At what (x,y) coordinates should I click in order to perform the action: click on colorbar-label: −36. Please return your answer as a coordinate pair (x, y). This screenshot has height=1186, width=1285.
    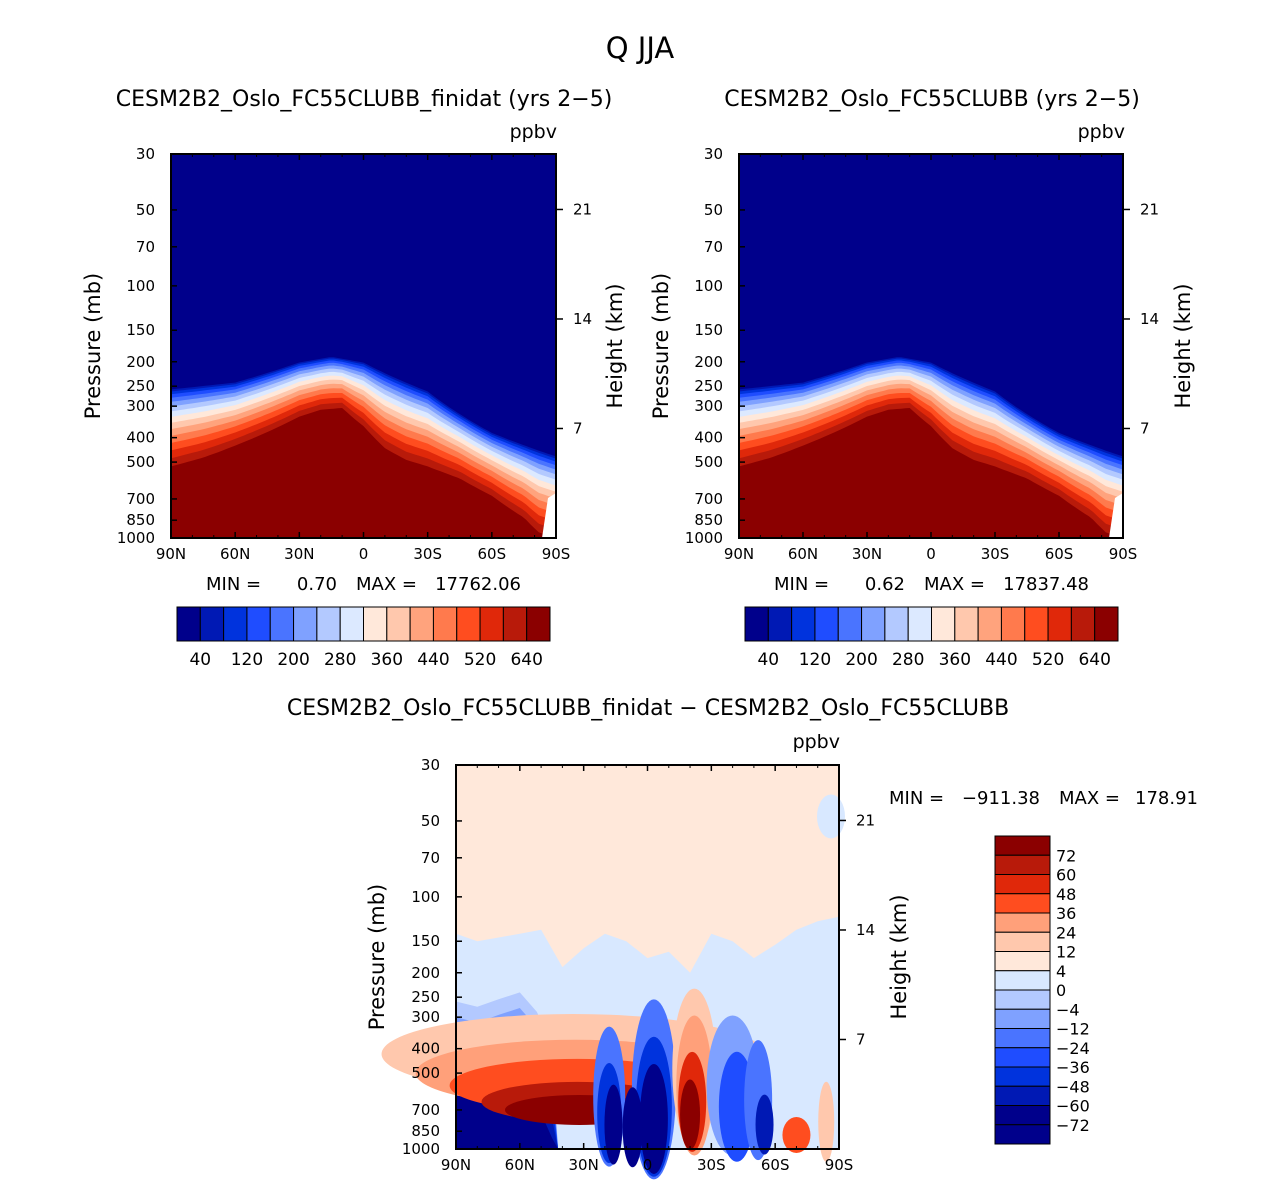
    Looking at the image, I should click on (1073, 1067).